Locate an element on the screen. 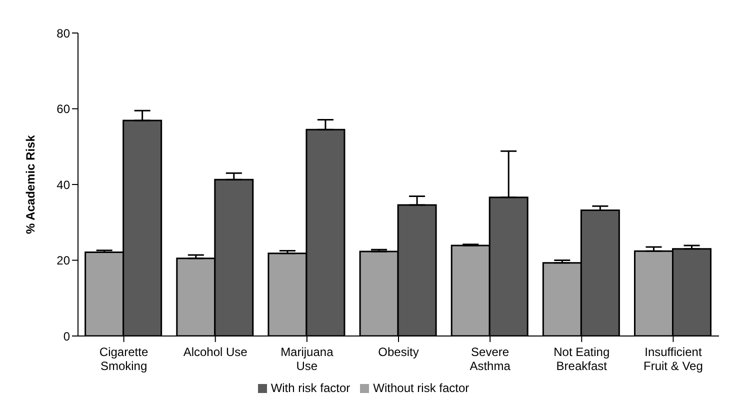  x-tick-label: Not Eating Breakfast is located at coordinates (582, 359).